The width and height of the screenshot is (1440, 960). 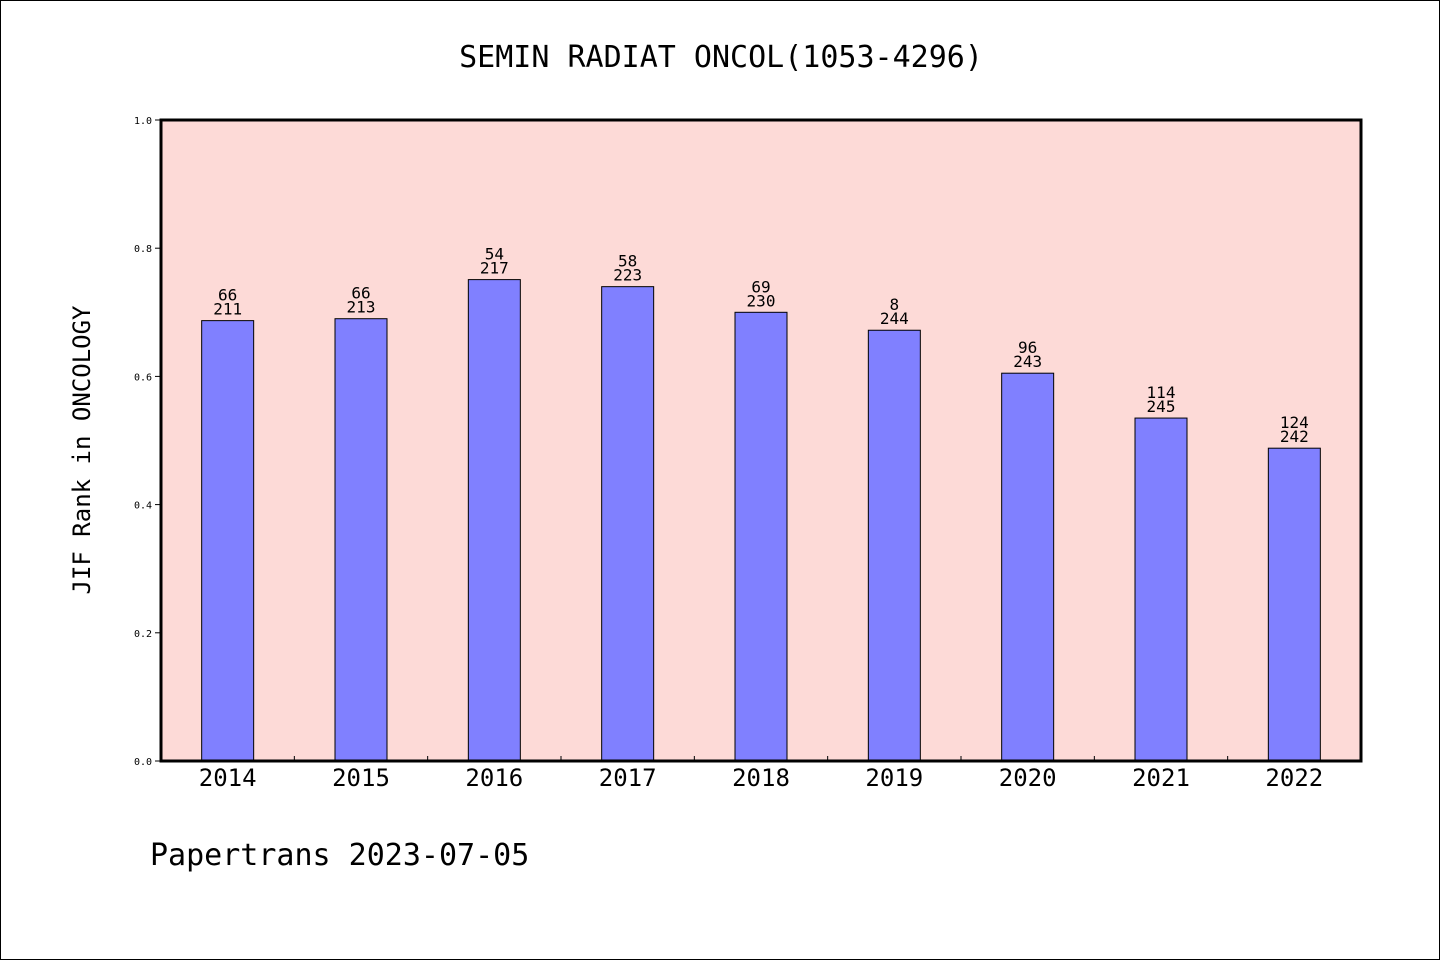 I want to click on source-footer: Papertrans 2023-07-05, so click(x=339, y=855).